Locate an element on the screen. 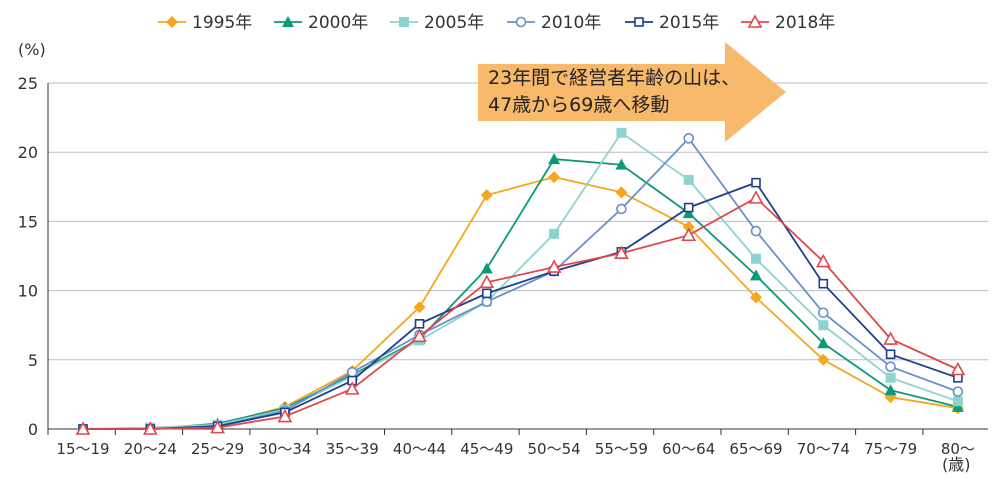 The height and width of the screenshot is (490, 1000). x-tick-label: 80〜 is located at coordinates (958, 449).